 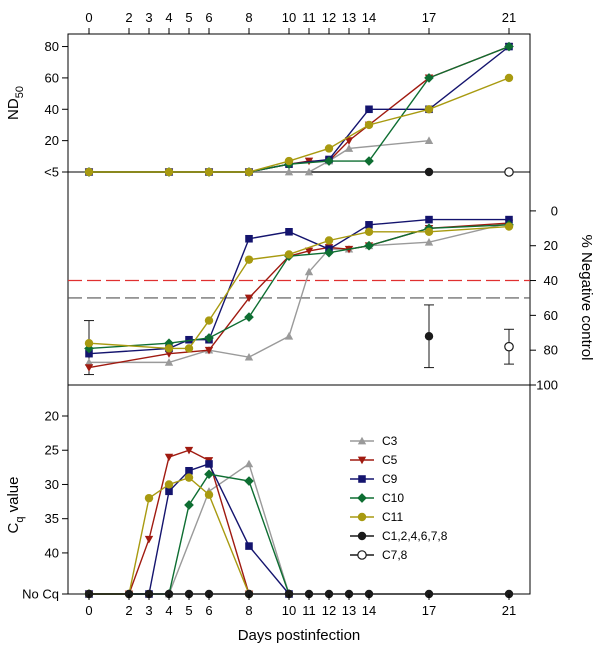 What do you see at coordinates (128, 610) in the screenshot?
I see `x-tick-label-bottom: 2` at bounding box center [128, 610].